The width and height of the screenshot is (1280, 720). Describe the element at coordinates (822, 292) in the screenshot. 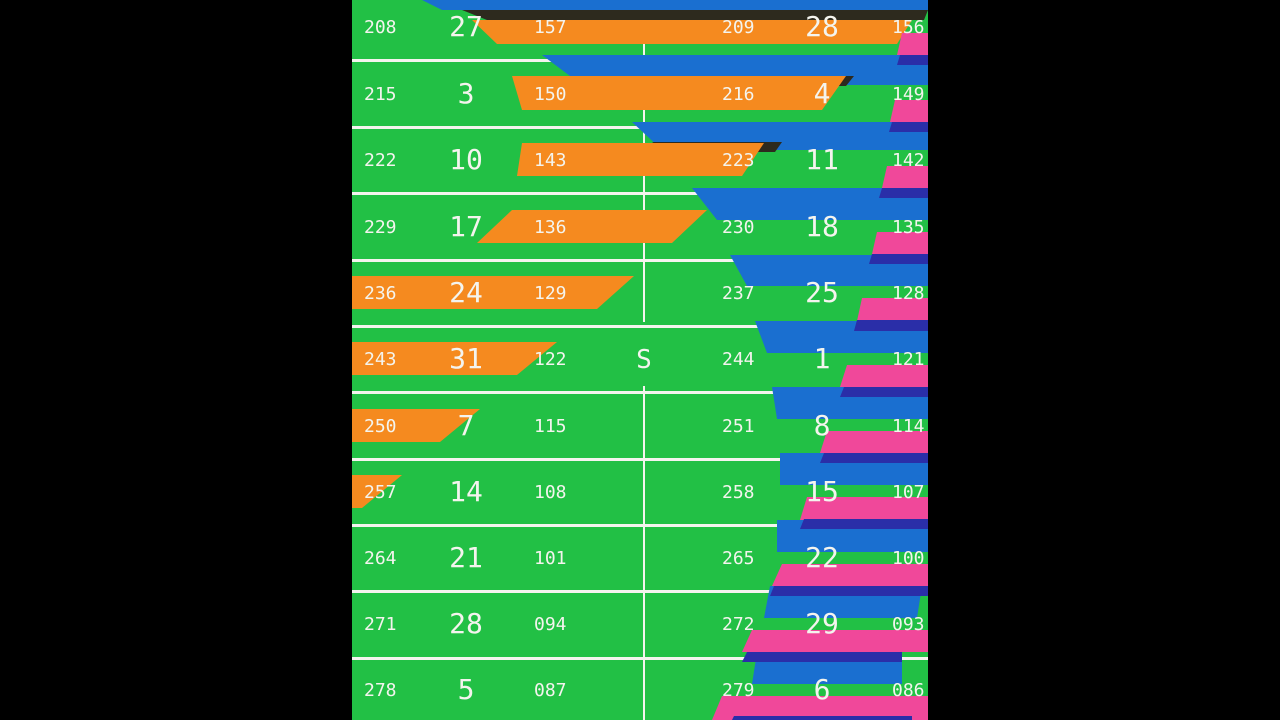

I see `week-number-right: 25` at that location.